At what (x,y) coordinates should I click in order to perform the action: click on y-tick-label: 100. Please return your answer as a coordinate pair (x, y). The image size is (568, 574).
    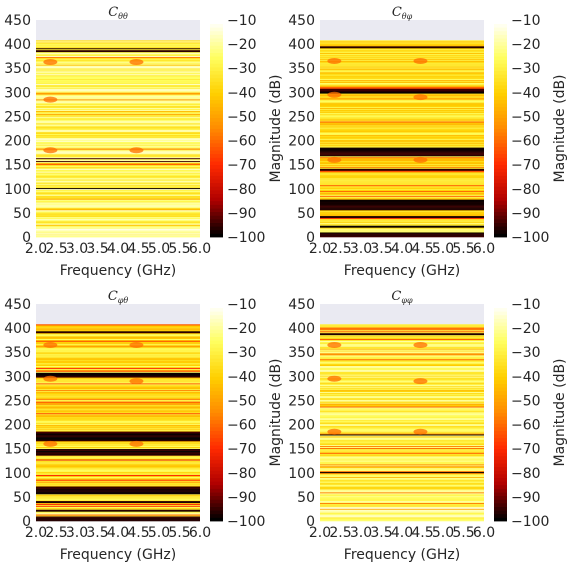
    Looking at the image, I should click on (301, 474).